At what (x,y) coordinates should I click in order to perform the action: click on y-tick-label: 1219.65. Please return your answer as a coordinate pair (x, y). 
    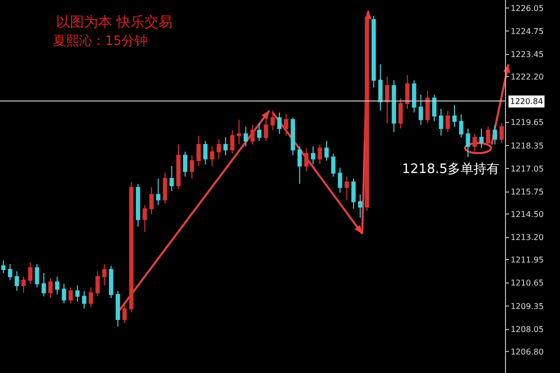
    Looking at the image, I should click on (527, 123).